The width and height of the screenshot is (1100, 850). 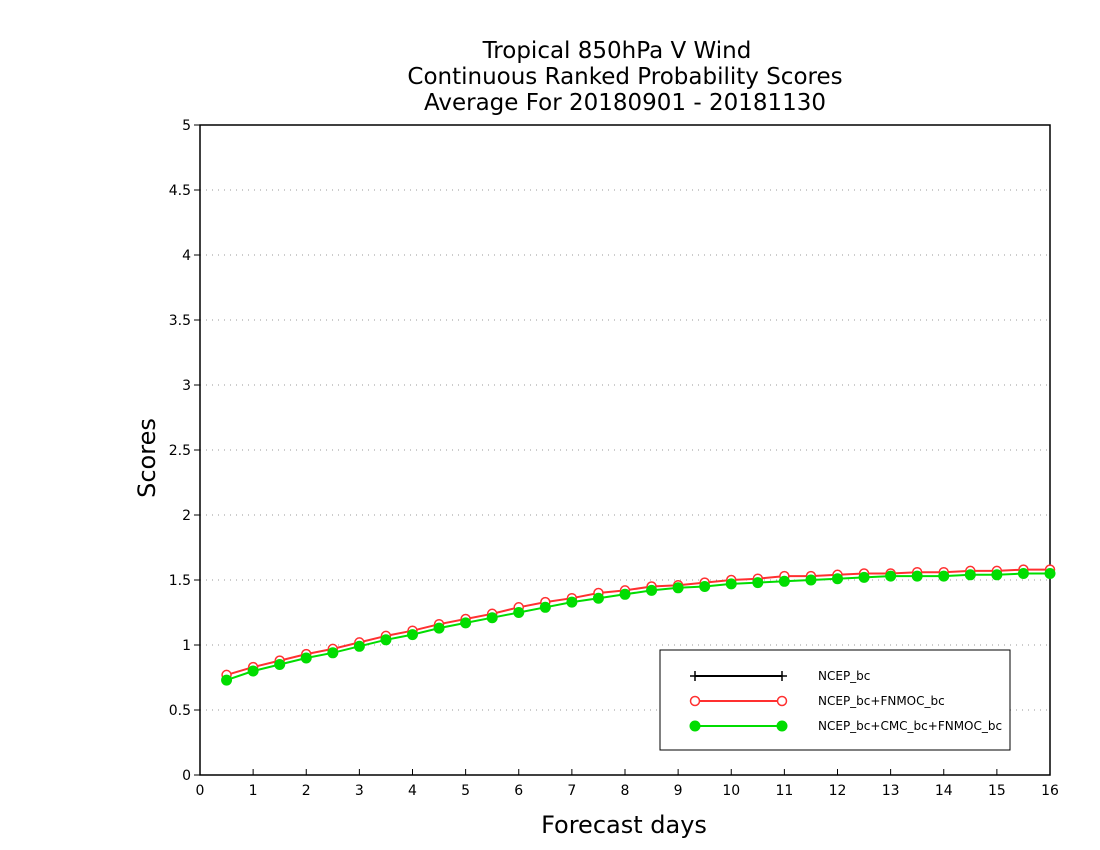 What do you see at coordinates (147, 458) in the screenshot?
I see `y-axis-label: Scores` at bounding box center [147, 458].